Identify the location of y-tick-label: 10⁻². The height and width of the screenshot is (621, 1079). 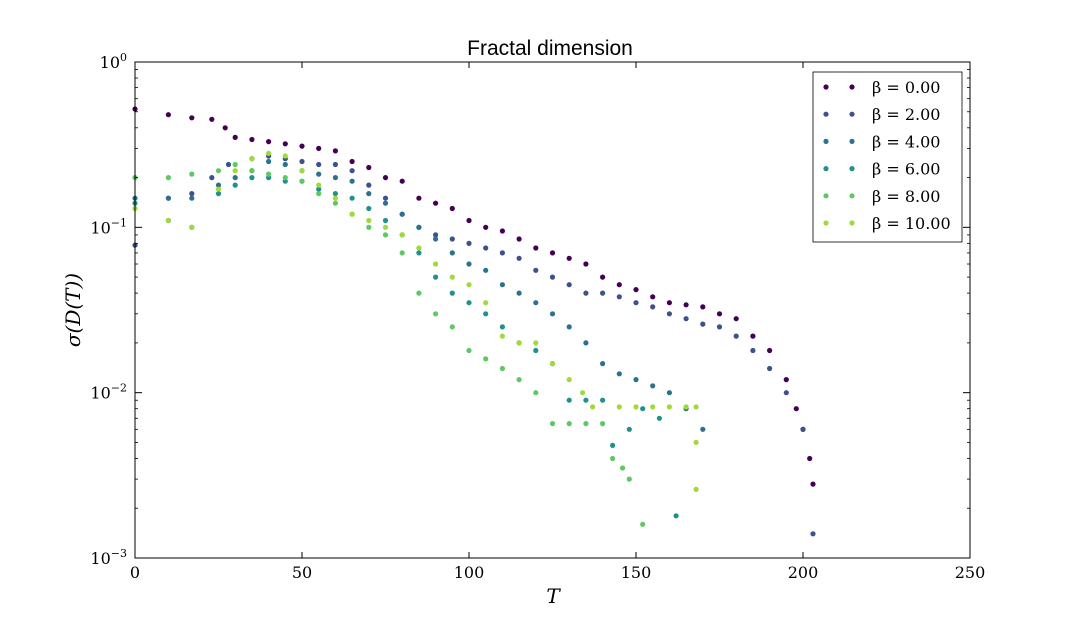
(108, 392).